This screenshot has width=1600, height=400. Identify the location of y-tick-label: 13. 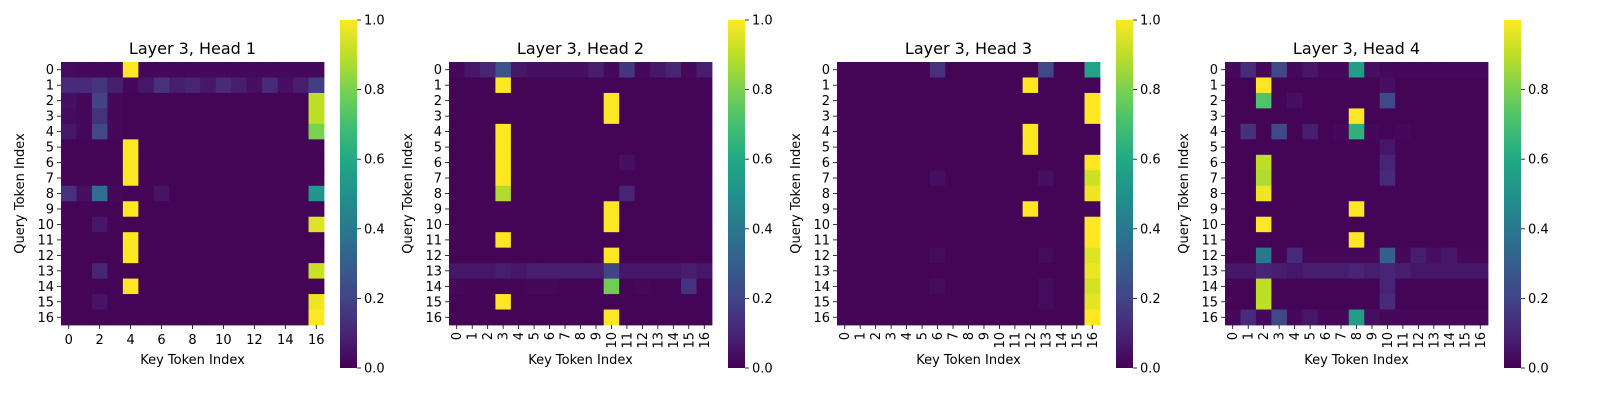
(1209, 271).